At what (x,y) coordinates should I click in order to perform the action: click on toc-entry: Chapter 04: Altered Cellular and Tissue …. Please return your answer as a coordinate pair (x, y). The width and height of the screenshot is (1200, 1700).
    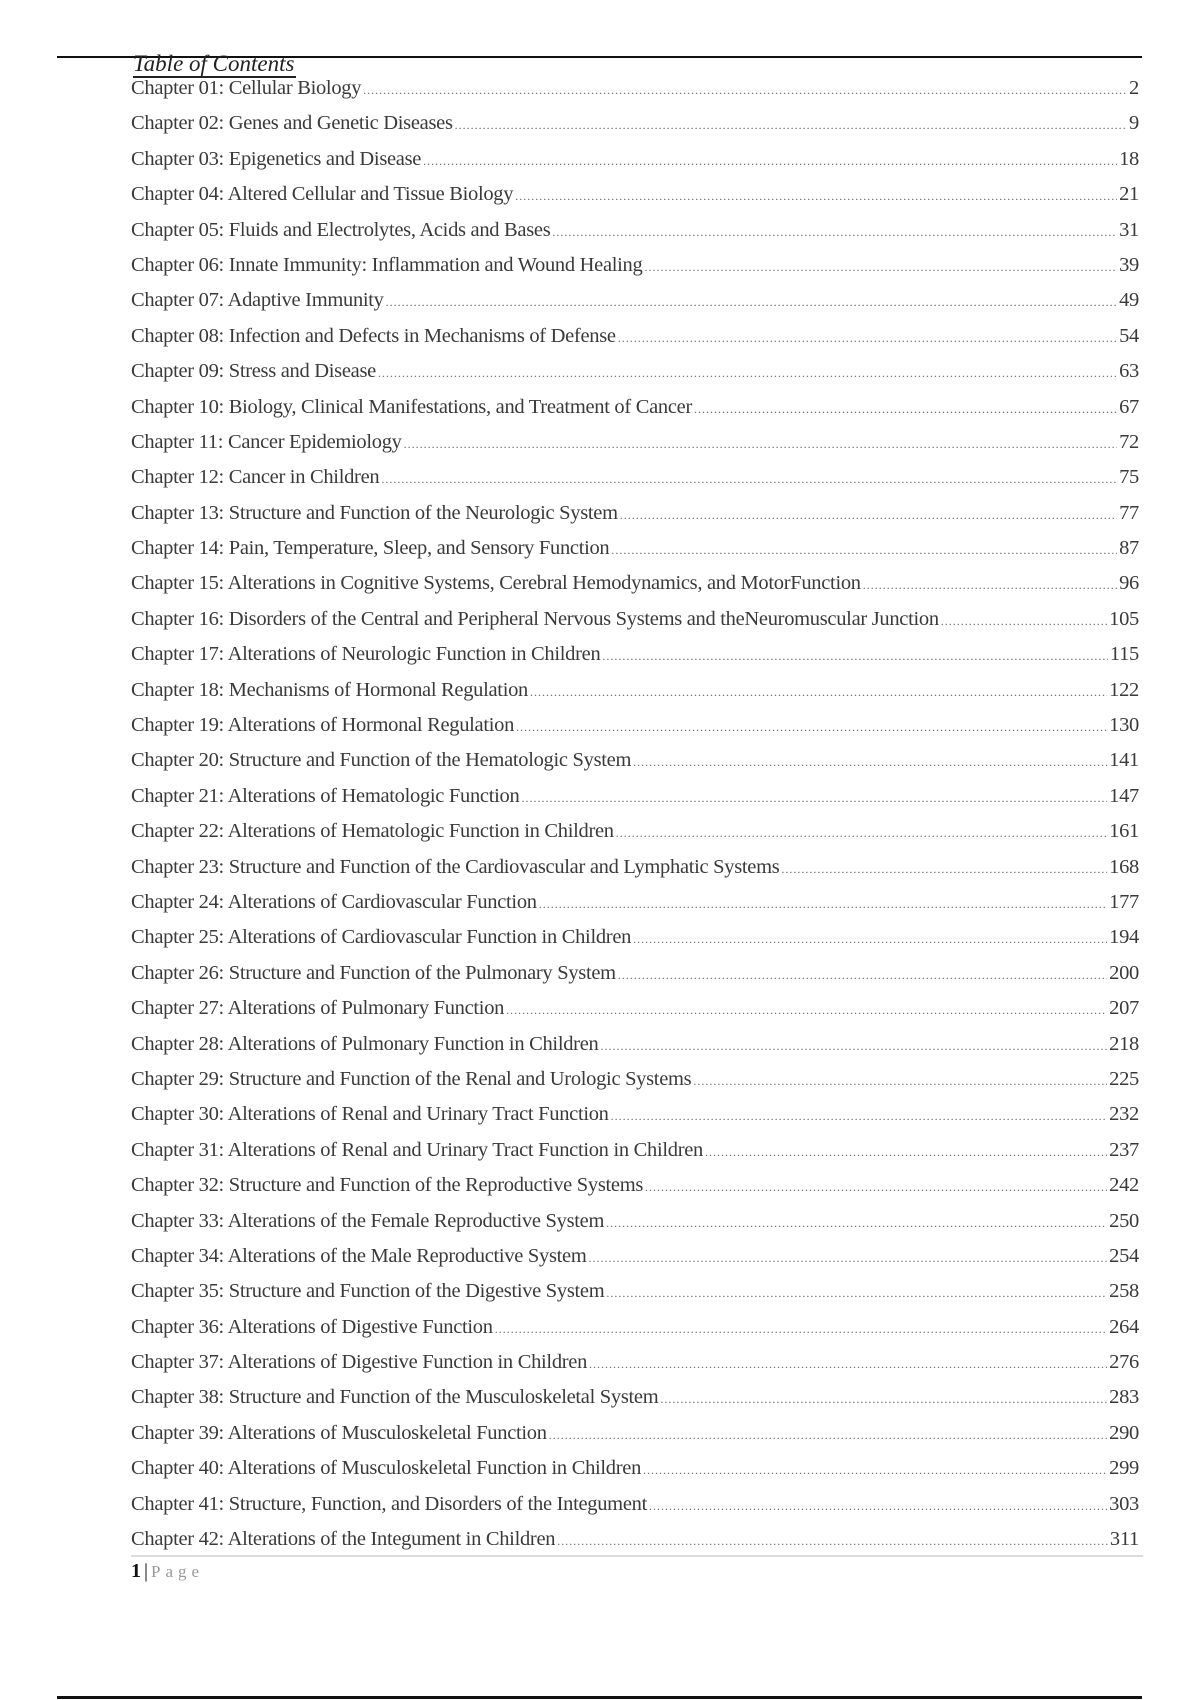
    Looking at the image, I should click on (635, 200).